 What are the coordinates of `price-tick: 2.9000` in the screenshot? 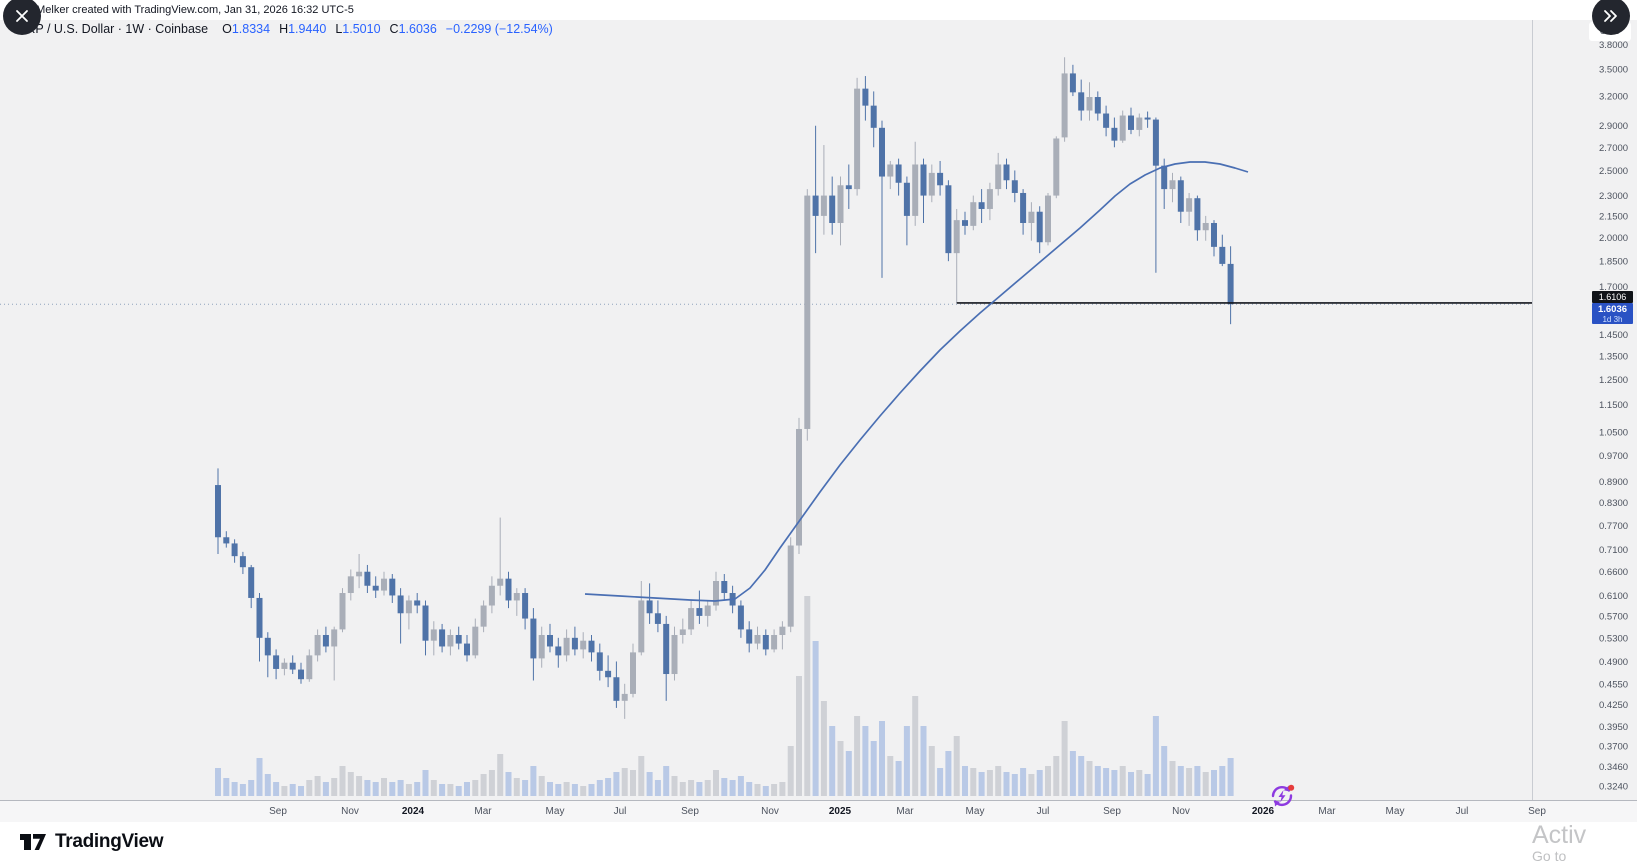 It's located at (1613, 126).